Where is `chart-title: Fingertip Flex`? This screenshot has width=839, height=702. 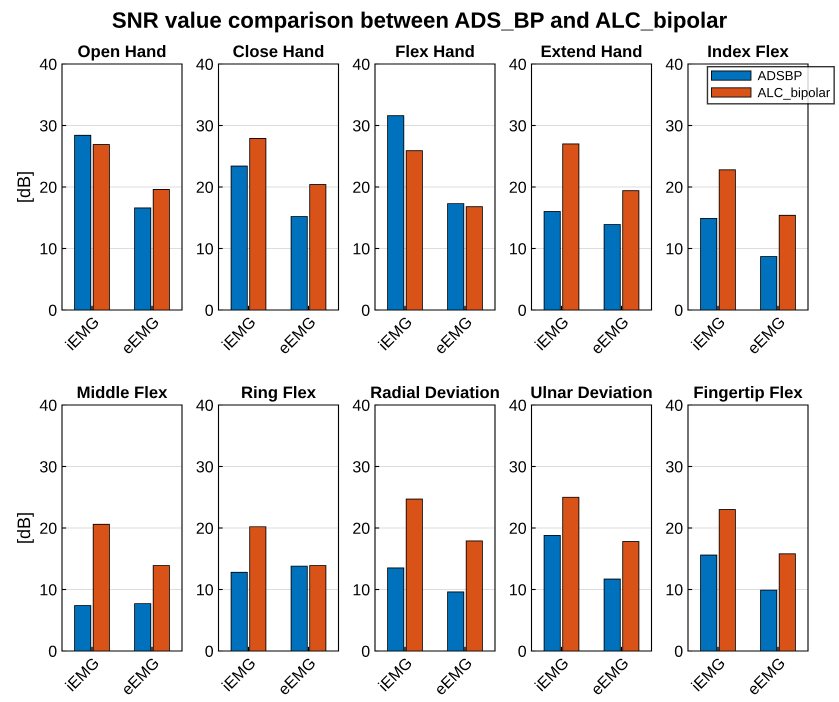 chart-title: Fingertip Flex is located at coordinates (748, 394).